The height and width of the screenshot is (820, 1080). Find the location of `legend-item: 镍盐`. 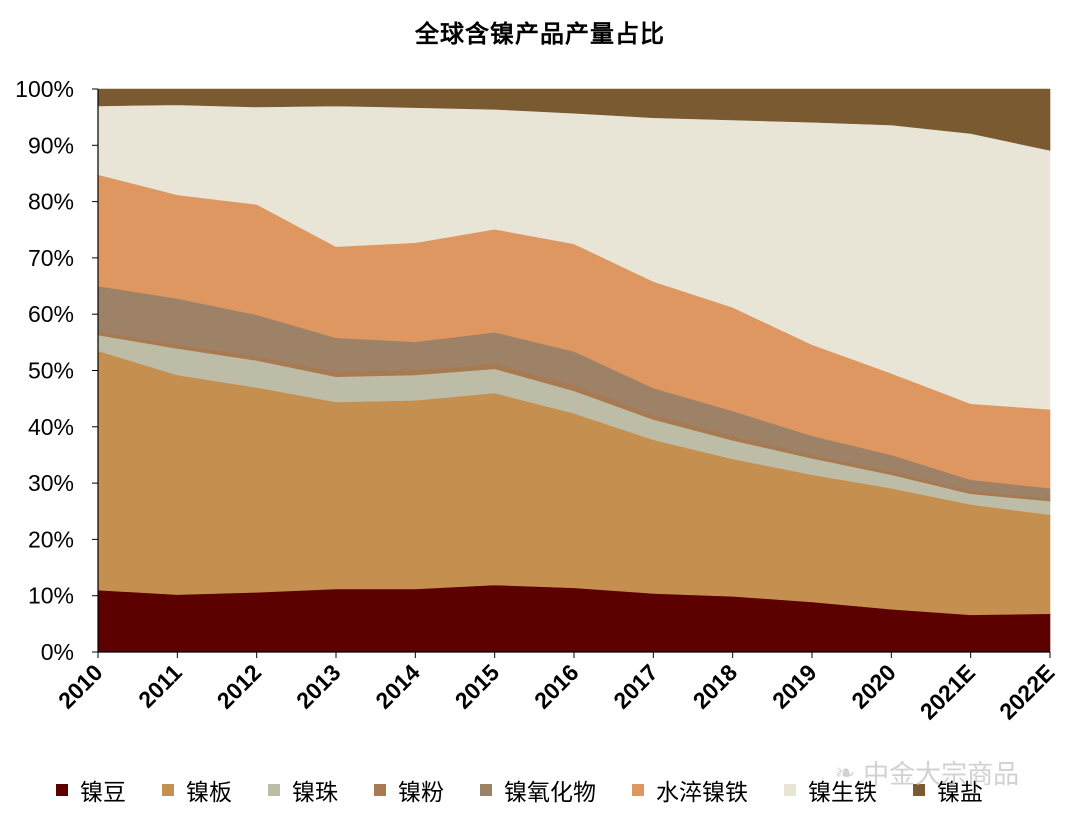

legend-item: 镍盐 is located at coordinates (948, 790).